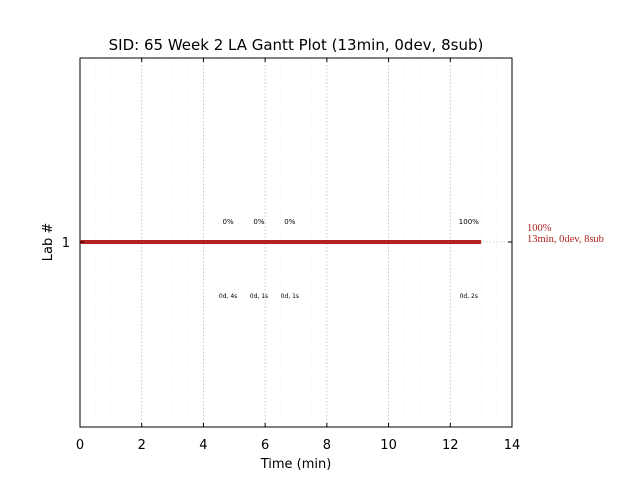 This screenshot has height=480, width=640. I want to click on summary-label: 100% 13min, 0dev, 8sub, so click(565, 234).